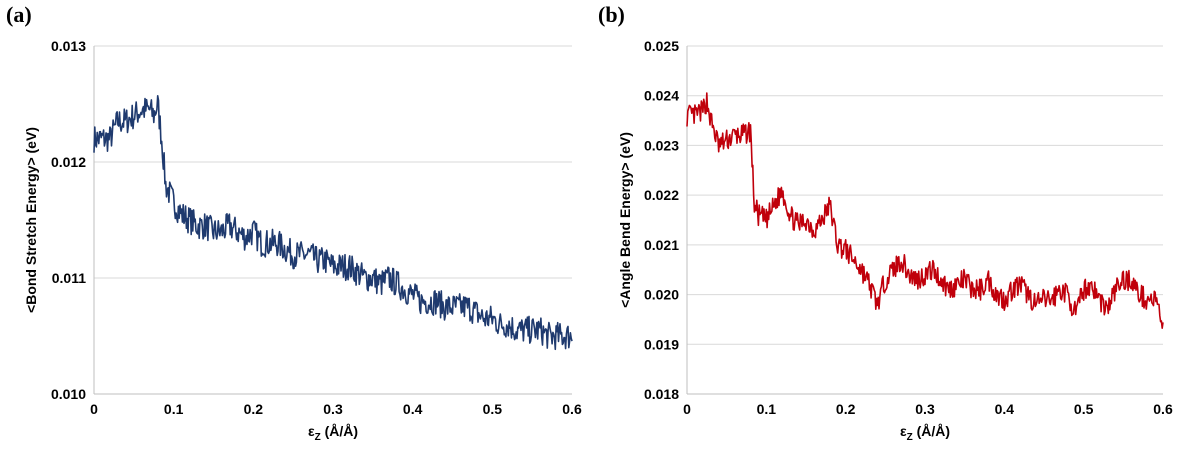 The width and height of the screenshot is (1187, 450). I want to click on y-tick-label: 0.021, so click(661, 245).